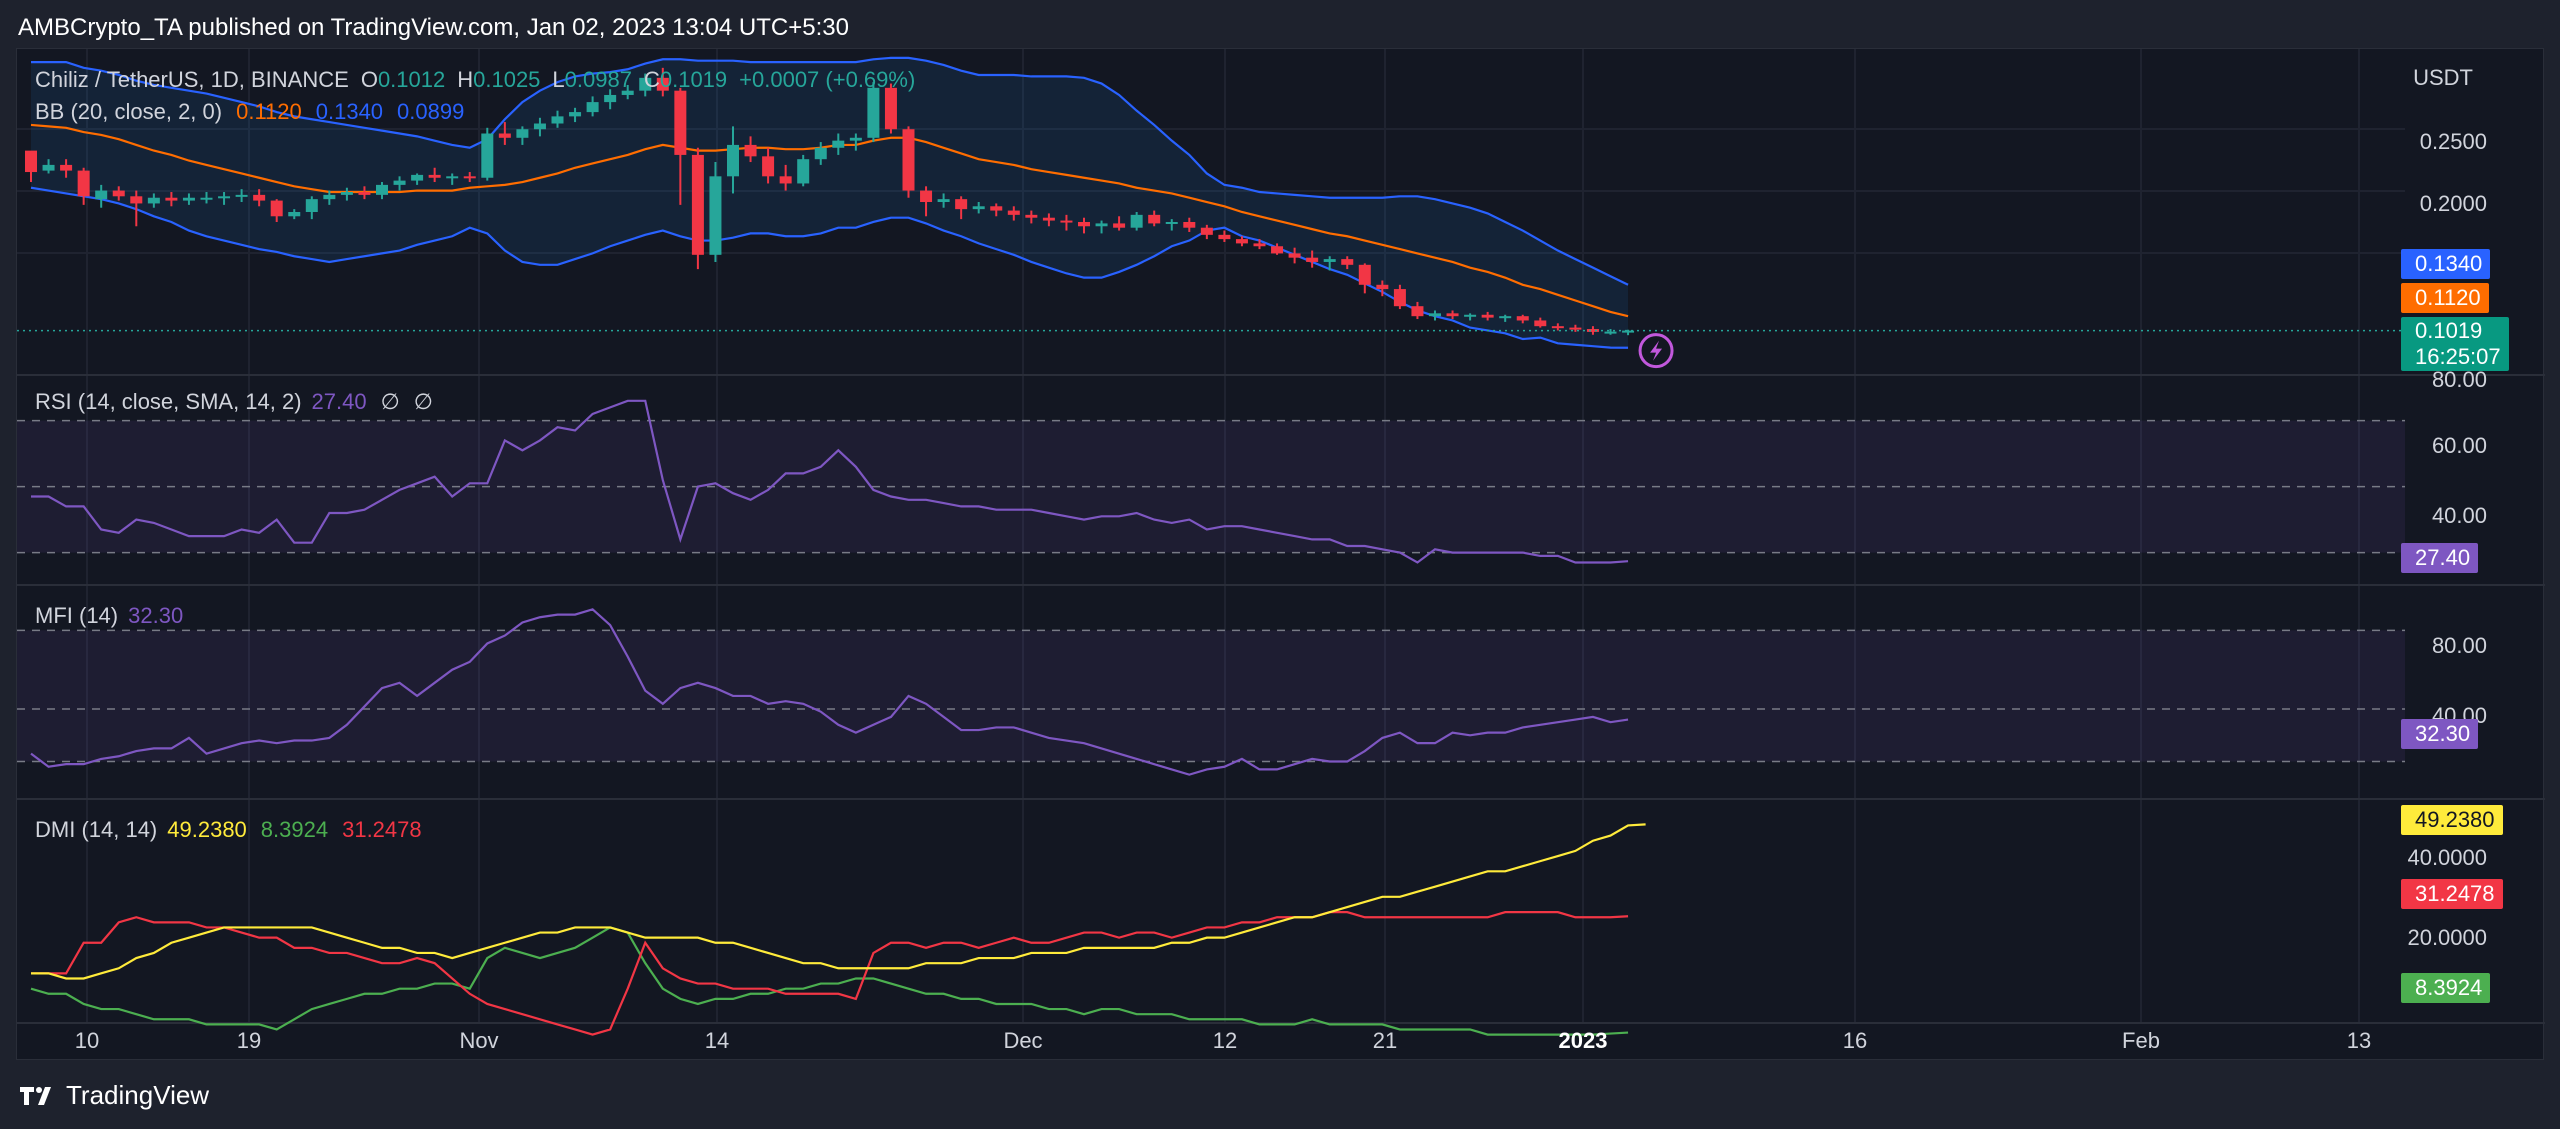 The height and width of the screenshot is (1129, 2560). I want to click on price-tick-label: 0.2500, so click(2453, 141).